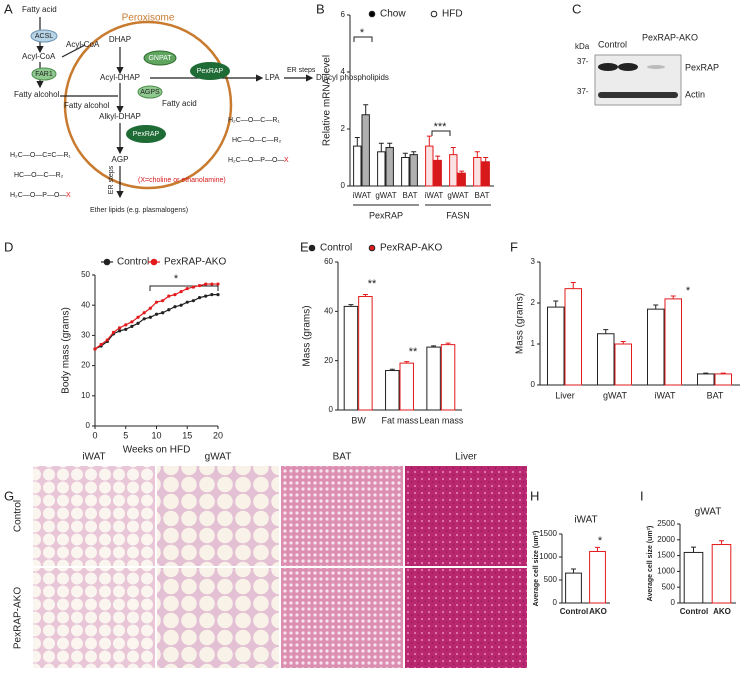 The image size is (745, 677). I want to click on panel-label: I, so click(642, 495).